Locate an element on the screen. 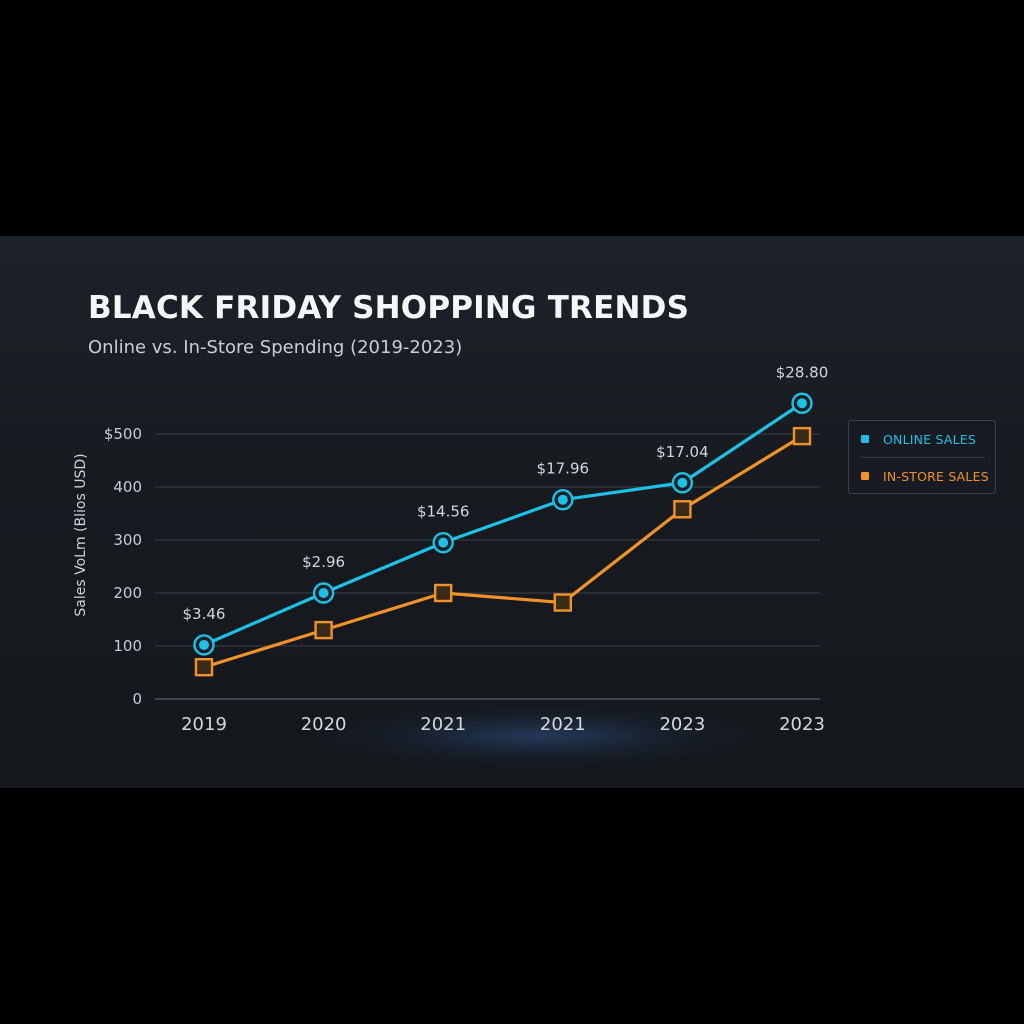 Image resolution: width=1024 pixels, height=1024 pixels. legend: ONLINE SALES IN-STORE SALES is located at coordinates (922, 457).